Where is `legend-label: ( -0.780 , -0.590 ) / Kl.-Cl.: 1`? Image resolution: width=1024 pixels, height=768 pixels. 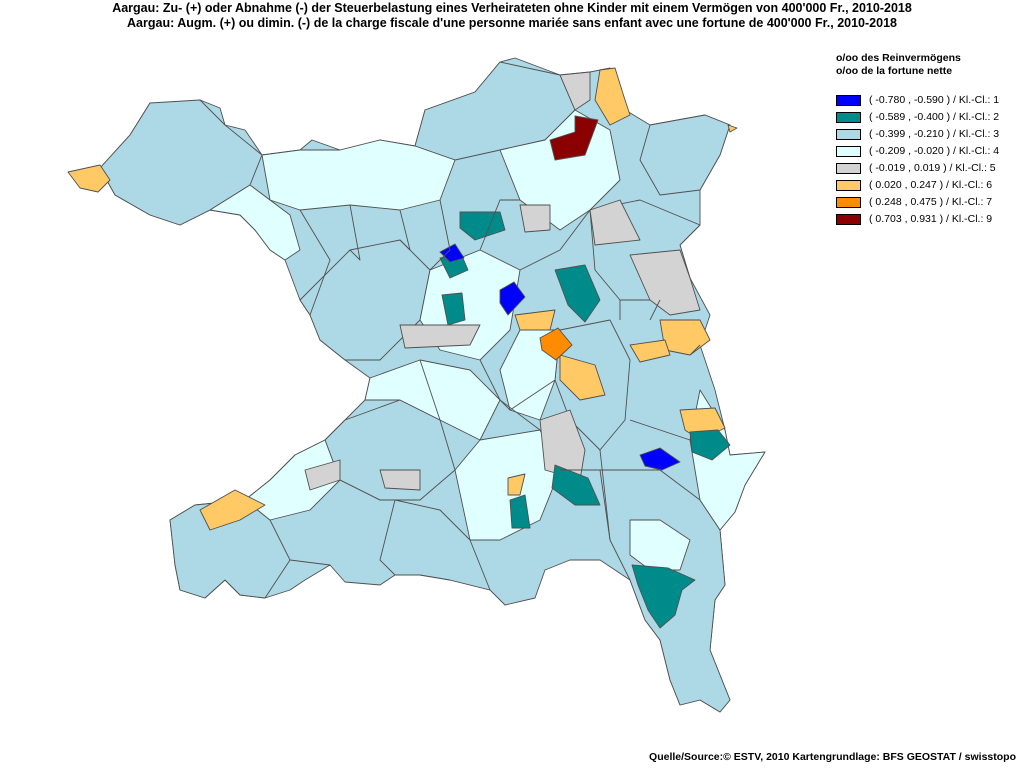
legend-label: ( -0.780 , -0.590 ) / Kl.-Cl.: 1 is located at coordinates (934, 100).